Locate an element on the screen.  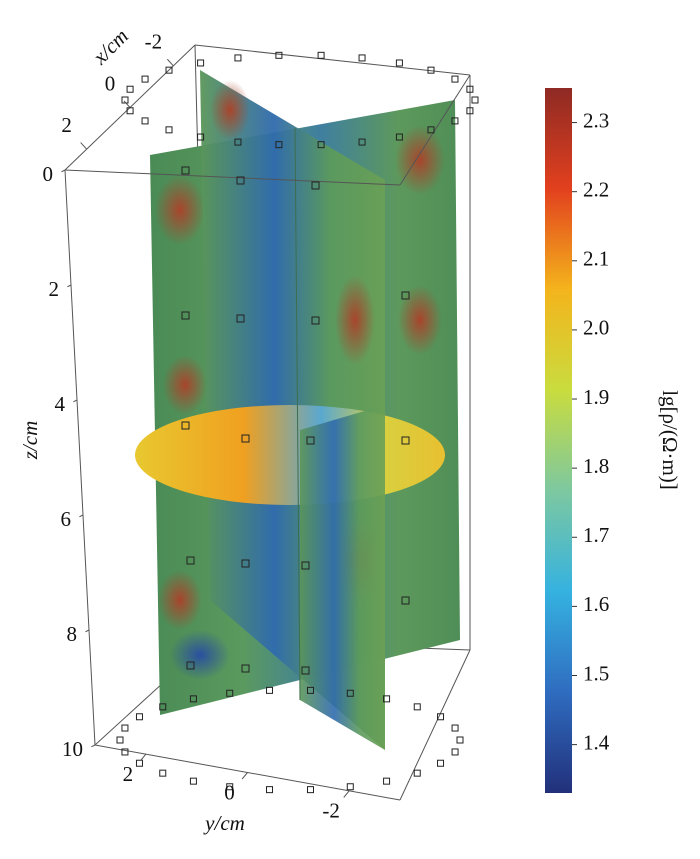
y-tick-label: -2 is located at coordinates (331, 811).